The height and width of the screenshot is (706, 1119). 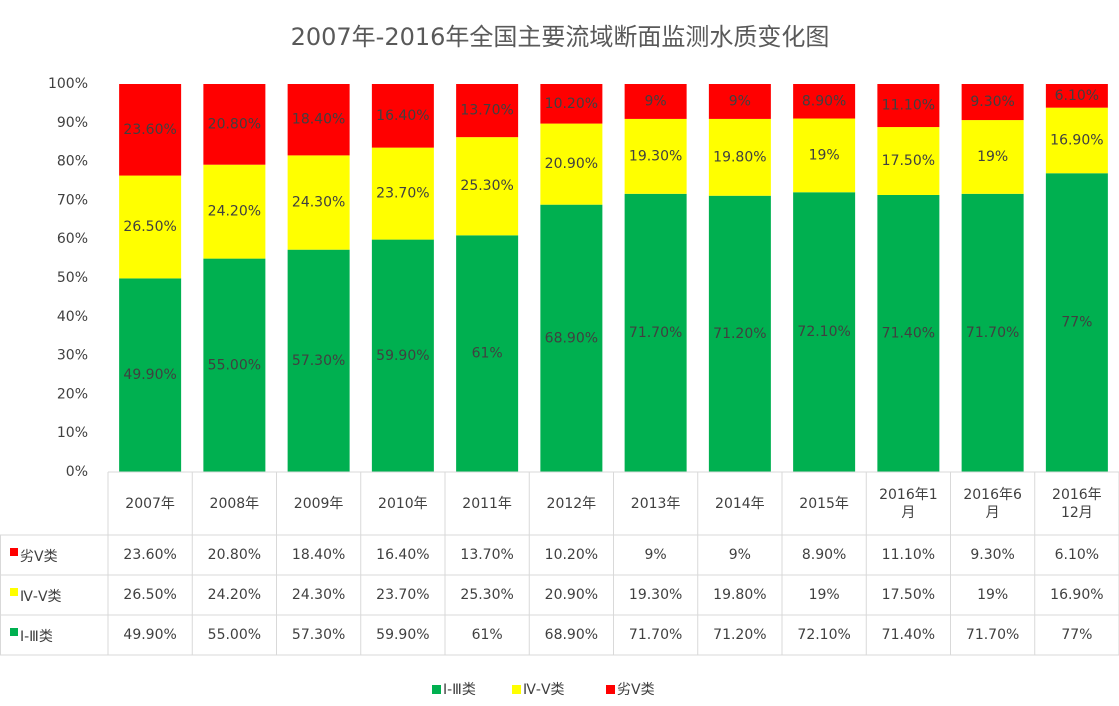 I want to click on x-tick-label-box: 2016年12月, so click(x=1077, y=504).